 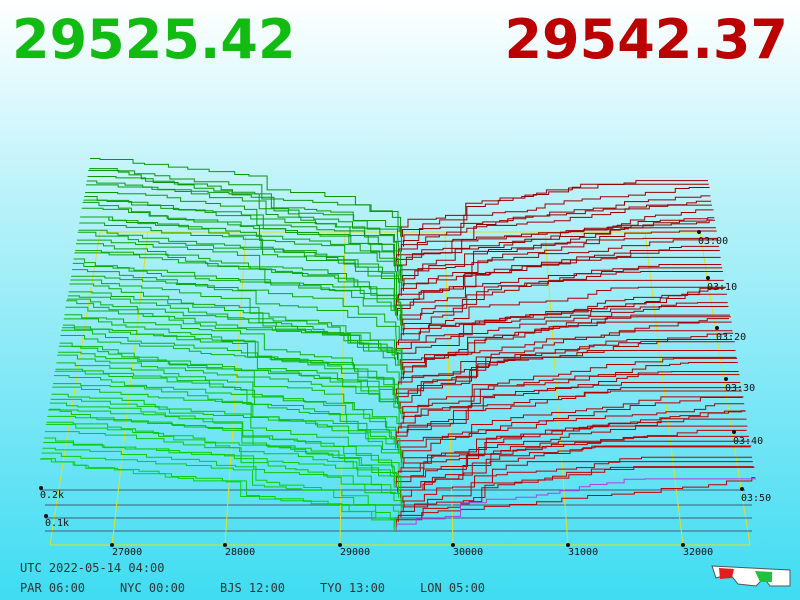 What do you see at coordinates (452, 588) in the screenshot?
I see `city-time: LON 05:00` at bounding box center [452, 588].